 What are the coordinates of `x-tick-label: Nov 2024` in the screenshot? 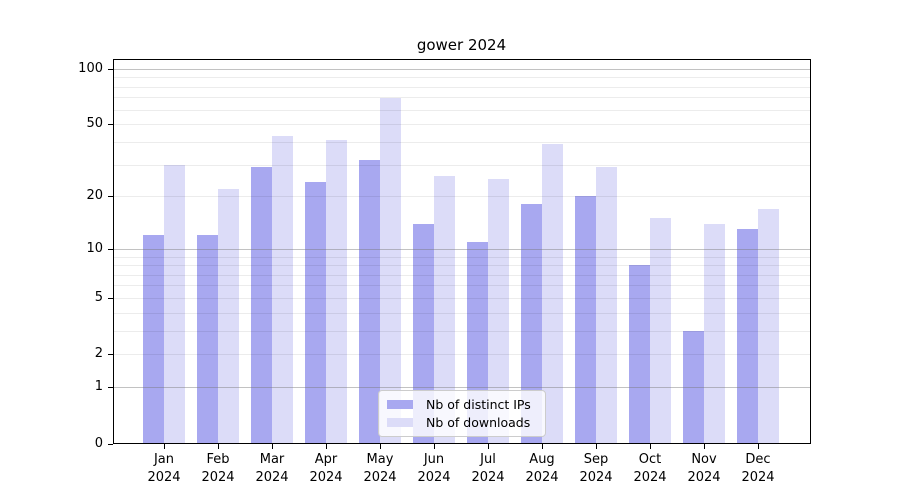 It's located at (704, 468).